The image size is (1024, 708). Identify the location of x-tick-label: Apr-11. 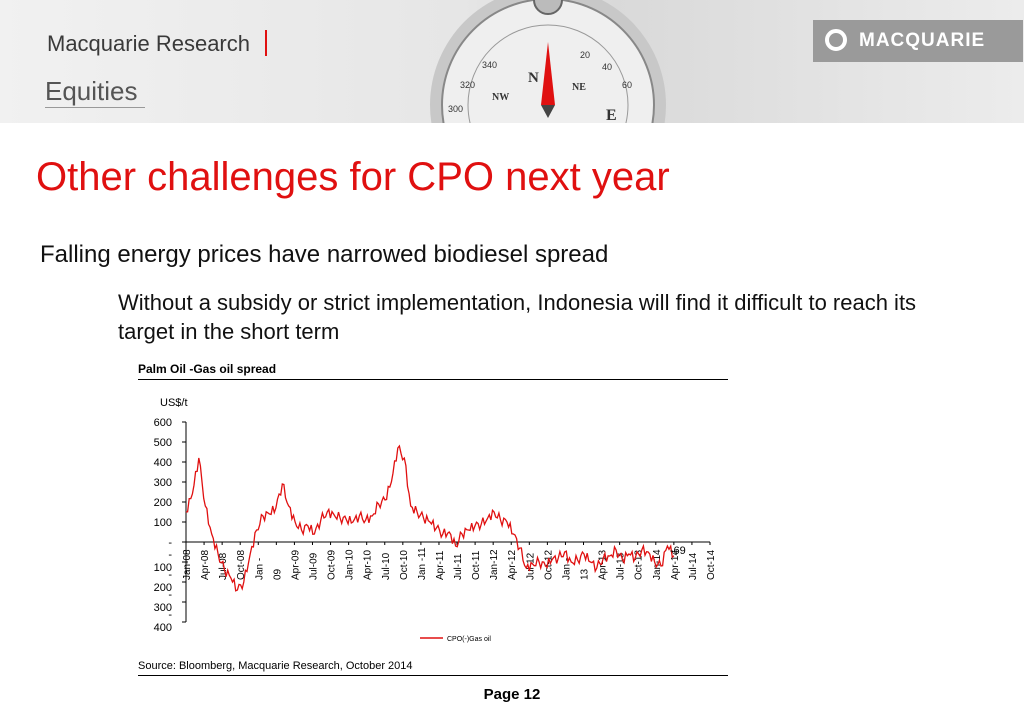
(440, 565).